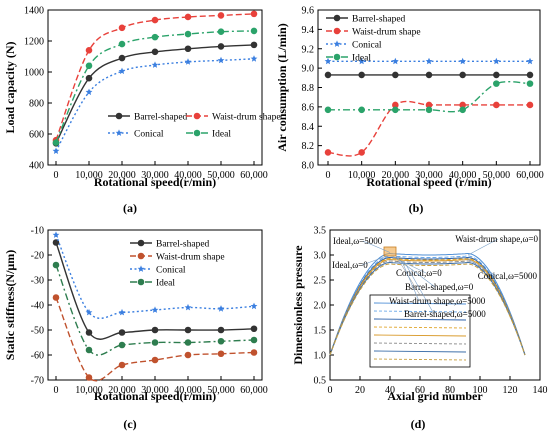 This screenshot has height=443, width=550. Describe the element at coordinates (450, 390) in the screenshot. I see `x-tick-label: 80` at that location.